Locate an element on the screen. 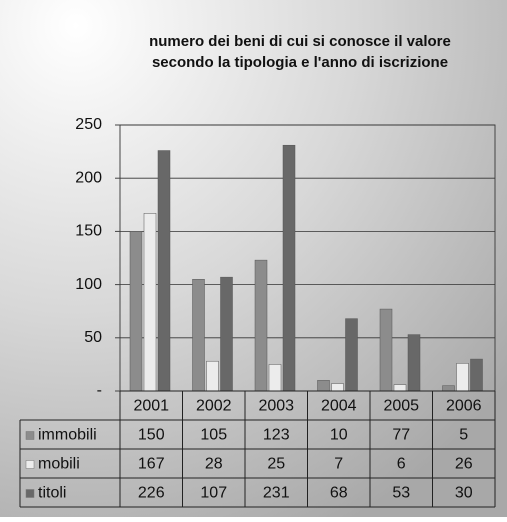 Image resolution: width=507 pixels, height=522 pixels. x-tick-label: 2003 is located at coordinates (276, 406).